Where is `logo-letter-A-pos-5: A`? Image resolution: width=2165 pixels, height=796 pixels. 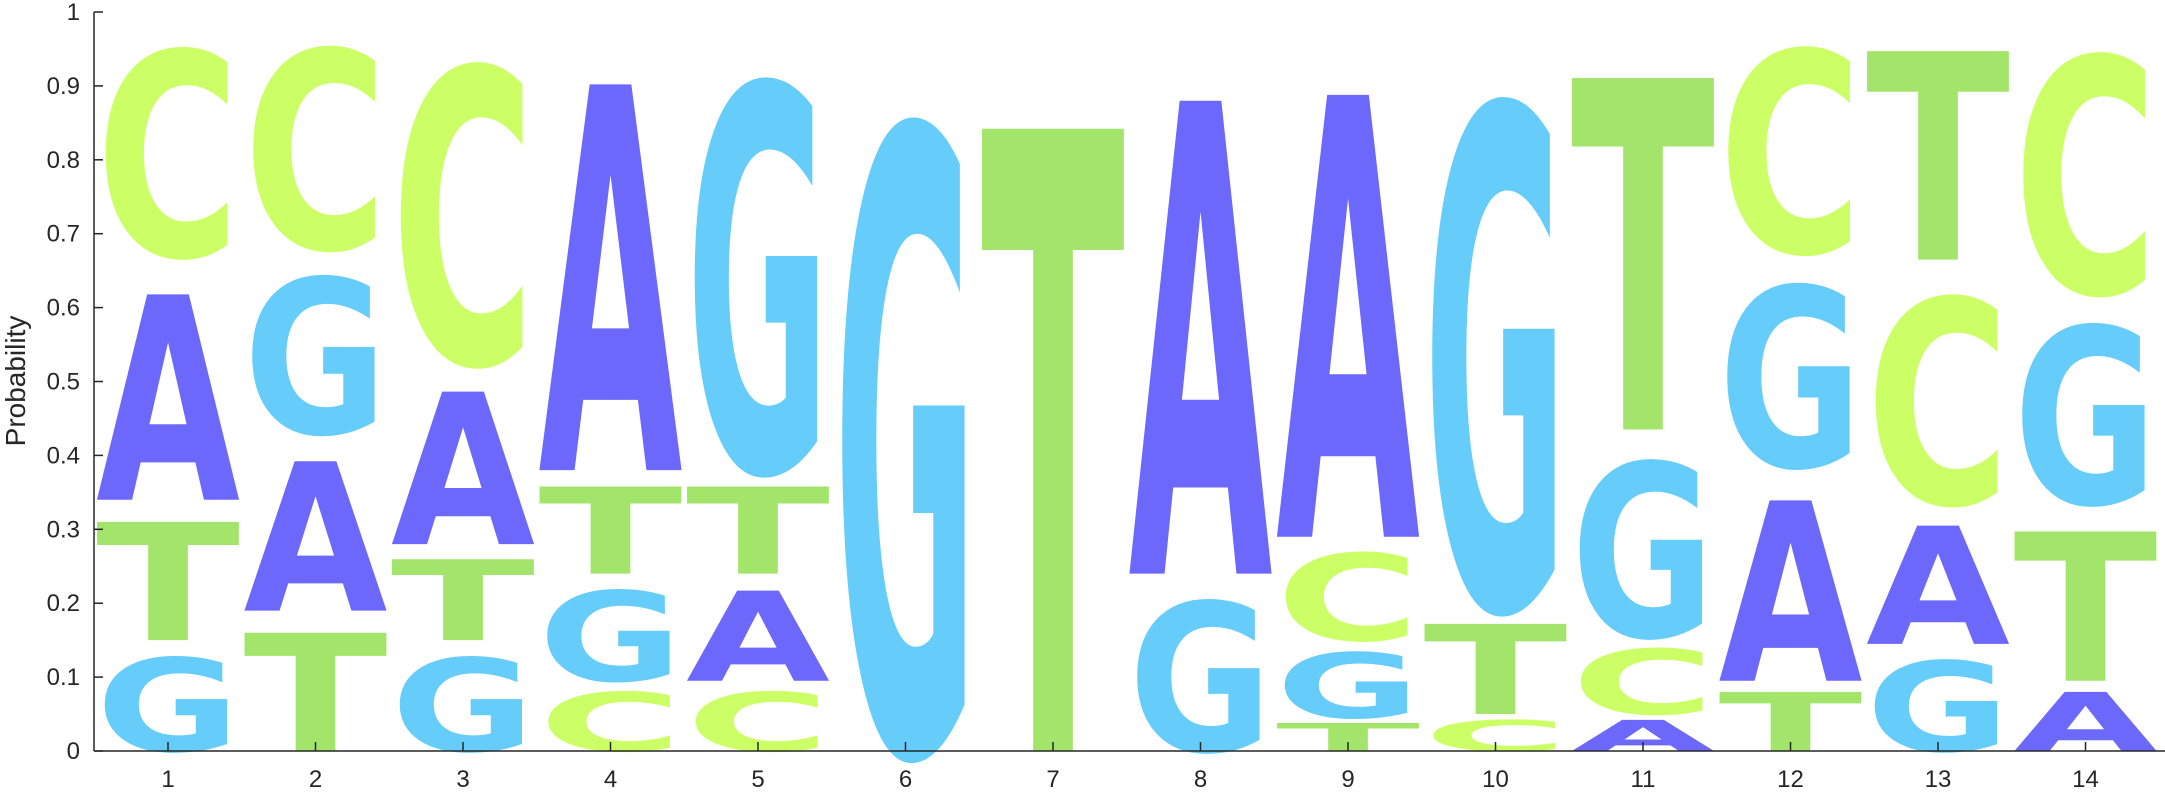 logo-letter-A-pos-5: A is located at coordinates (758, 638).